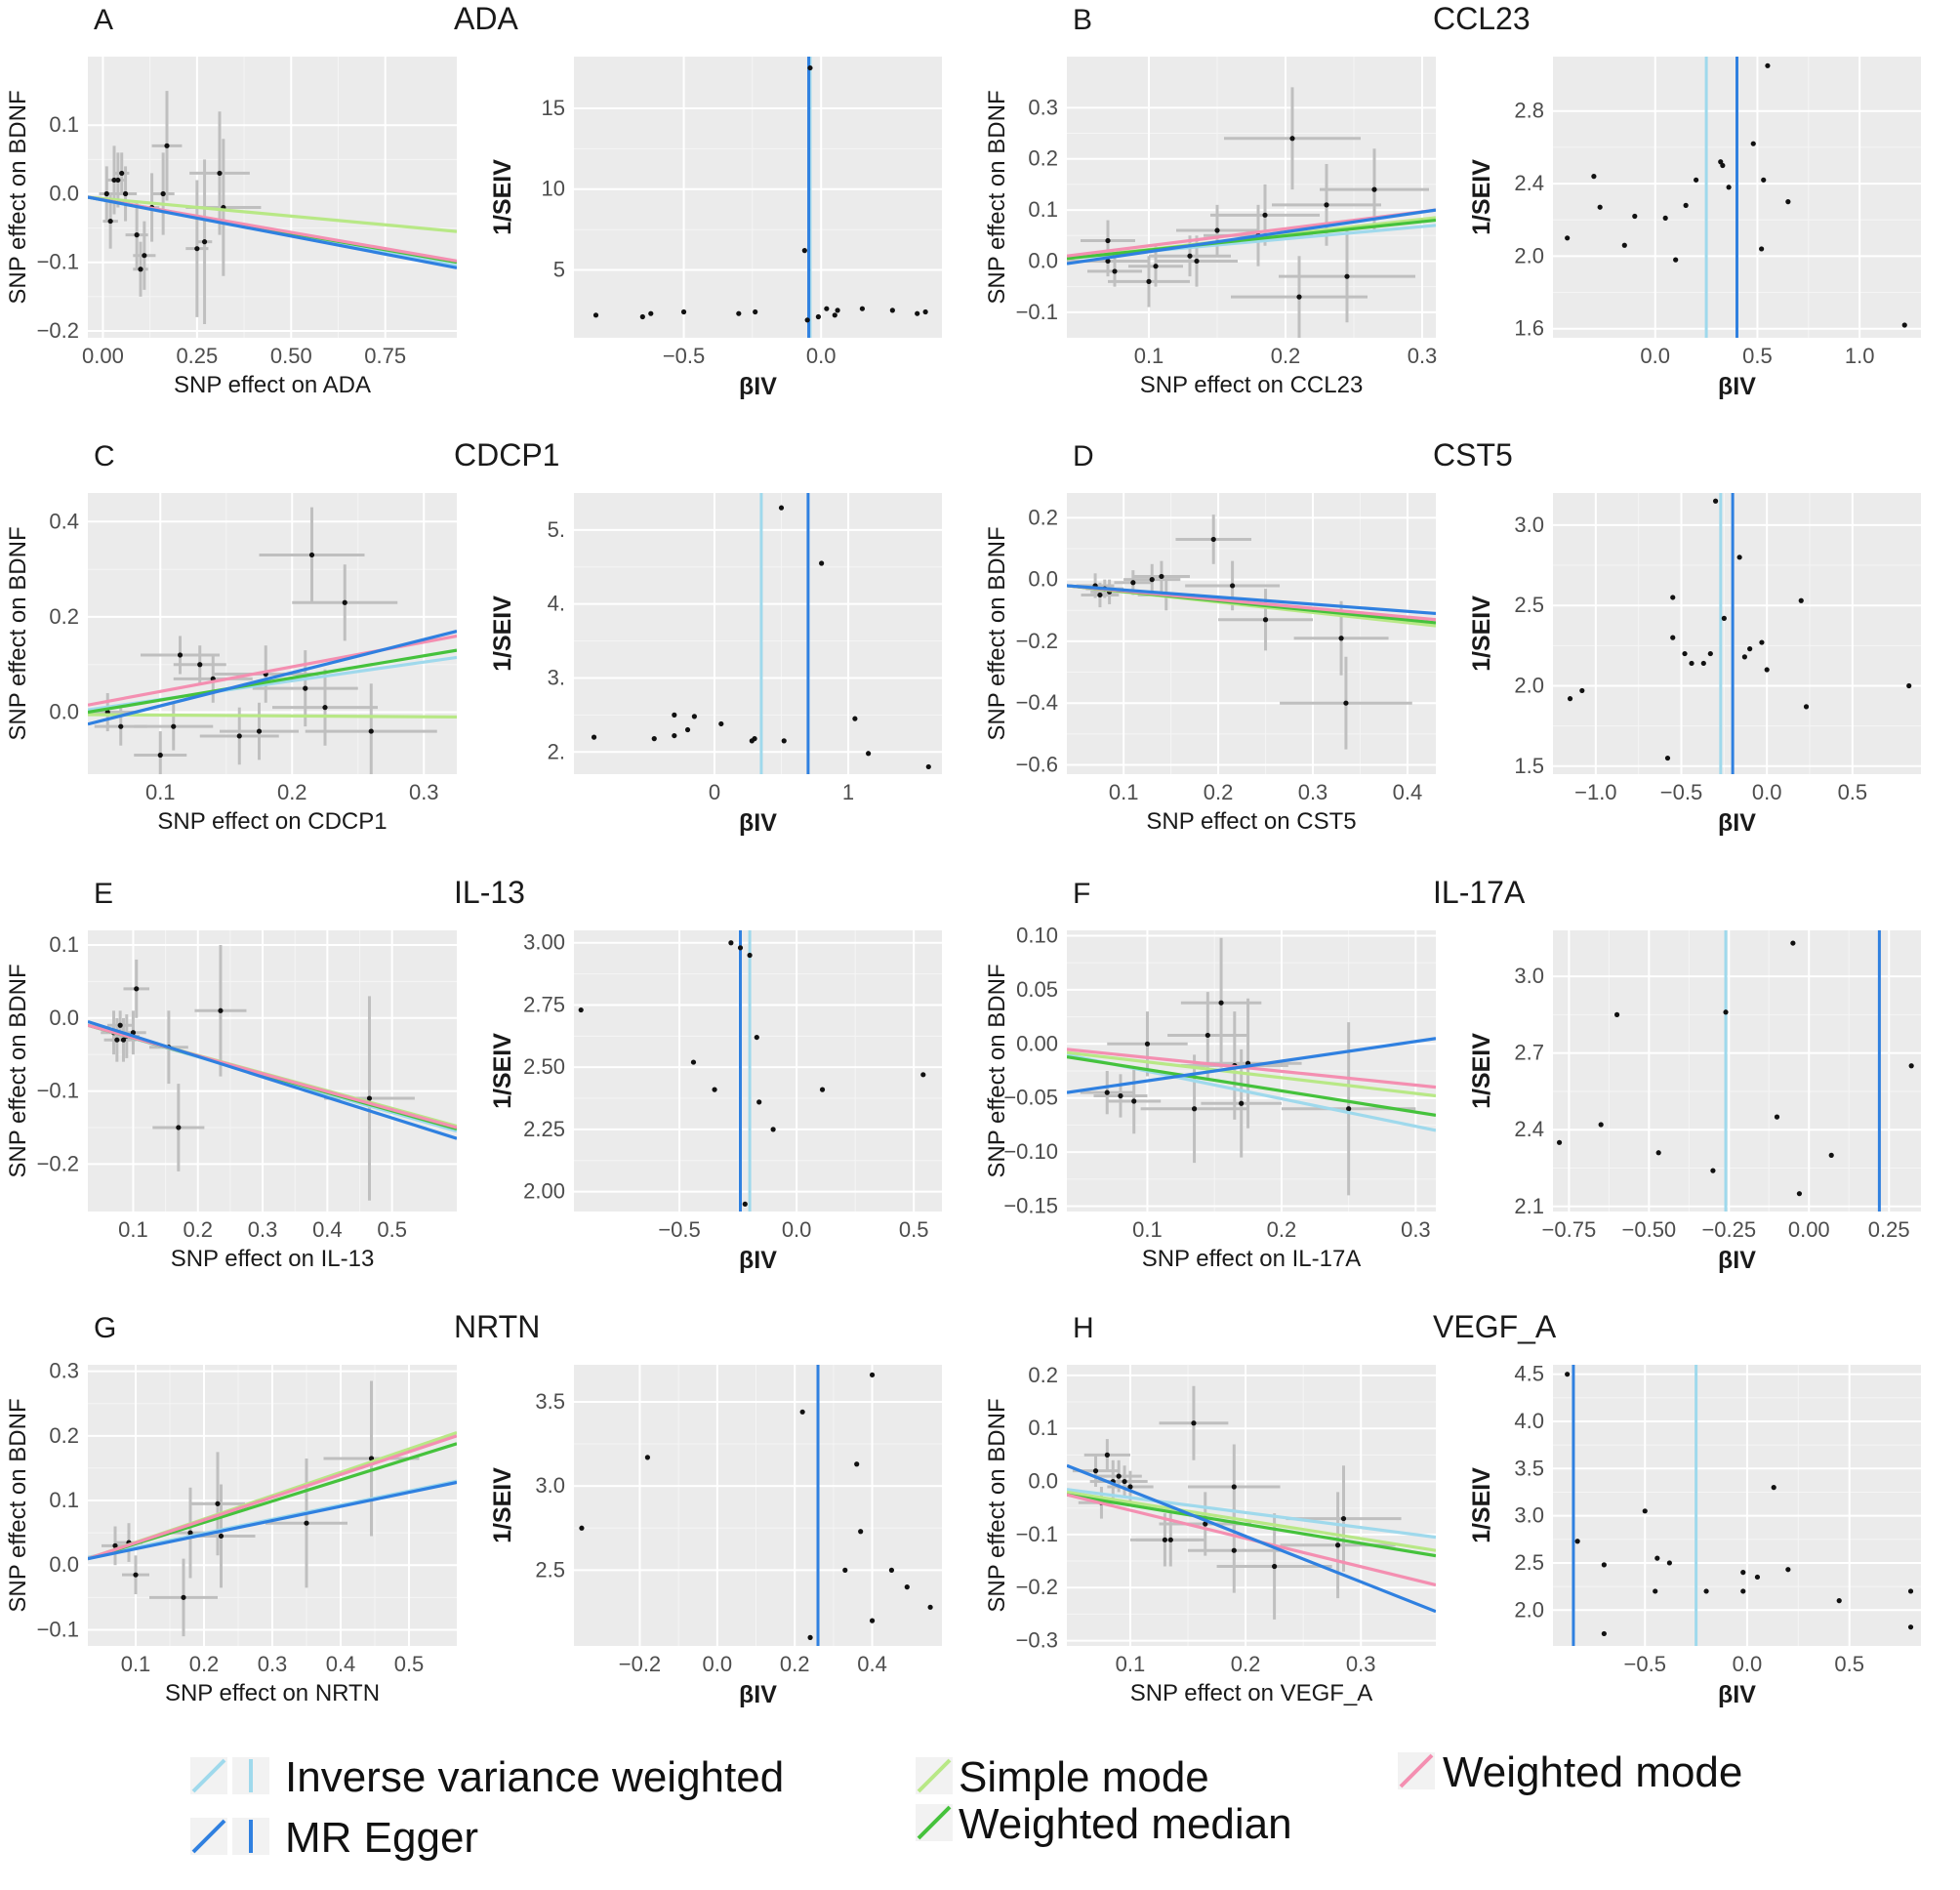  What do you see at coordinates (1529, 1206) in the screenshot?
I see `funnel-ytick-label: 2.1` at bounding box center [1529, 1206].